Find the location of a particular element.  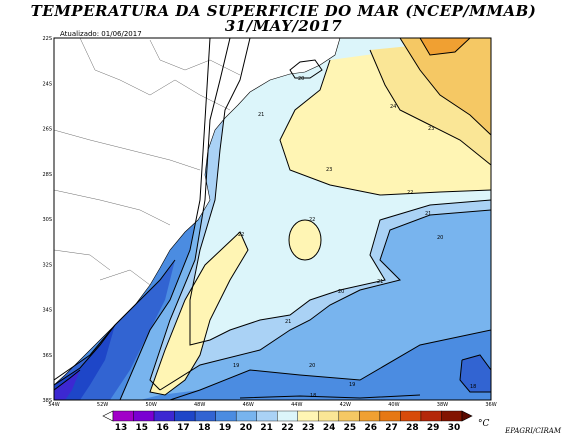

longitude-label: 46W is located at coordinates (248, 405).